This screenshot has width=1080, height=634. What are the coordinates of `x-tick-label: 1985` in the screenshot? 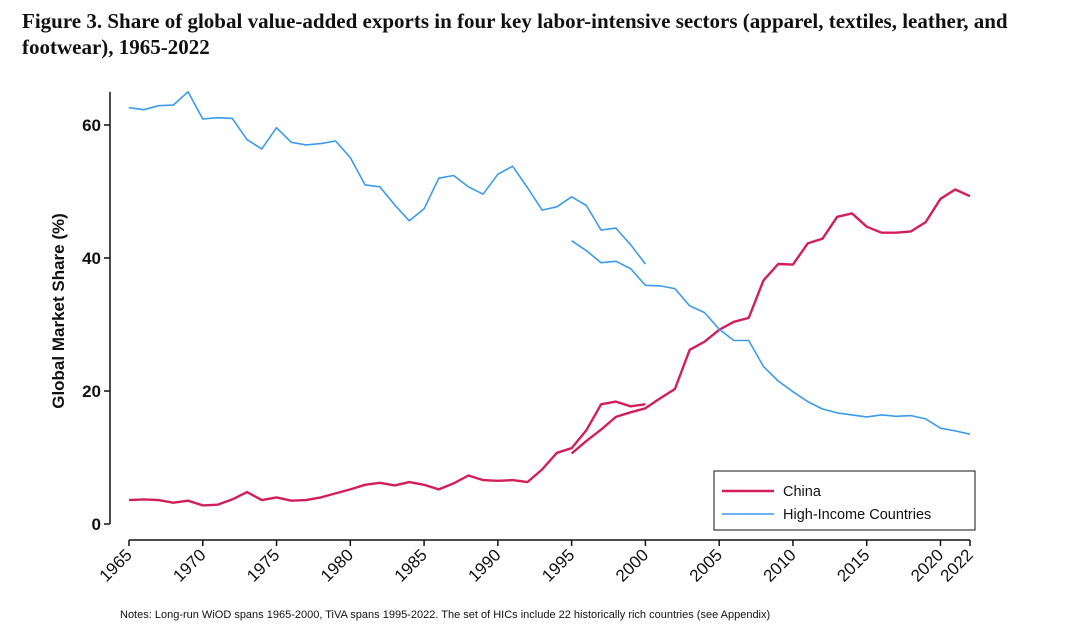 It's located at (411, 565).